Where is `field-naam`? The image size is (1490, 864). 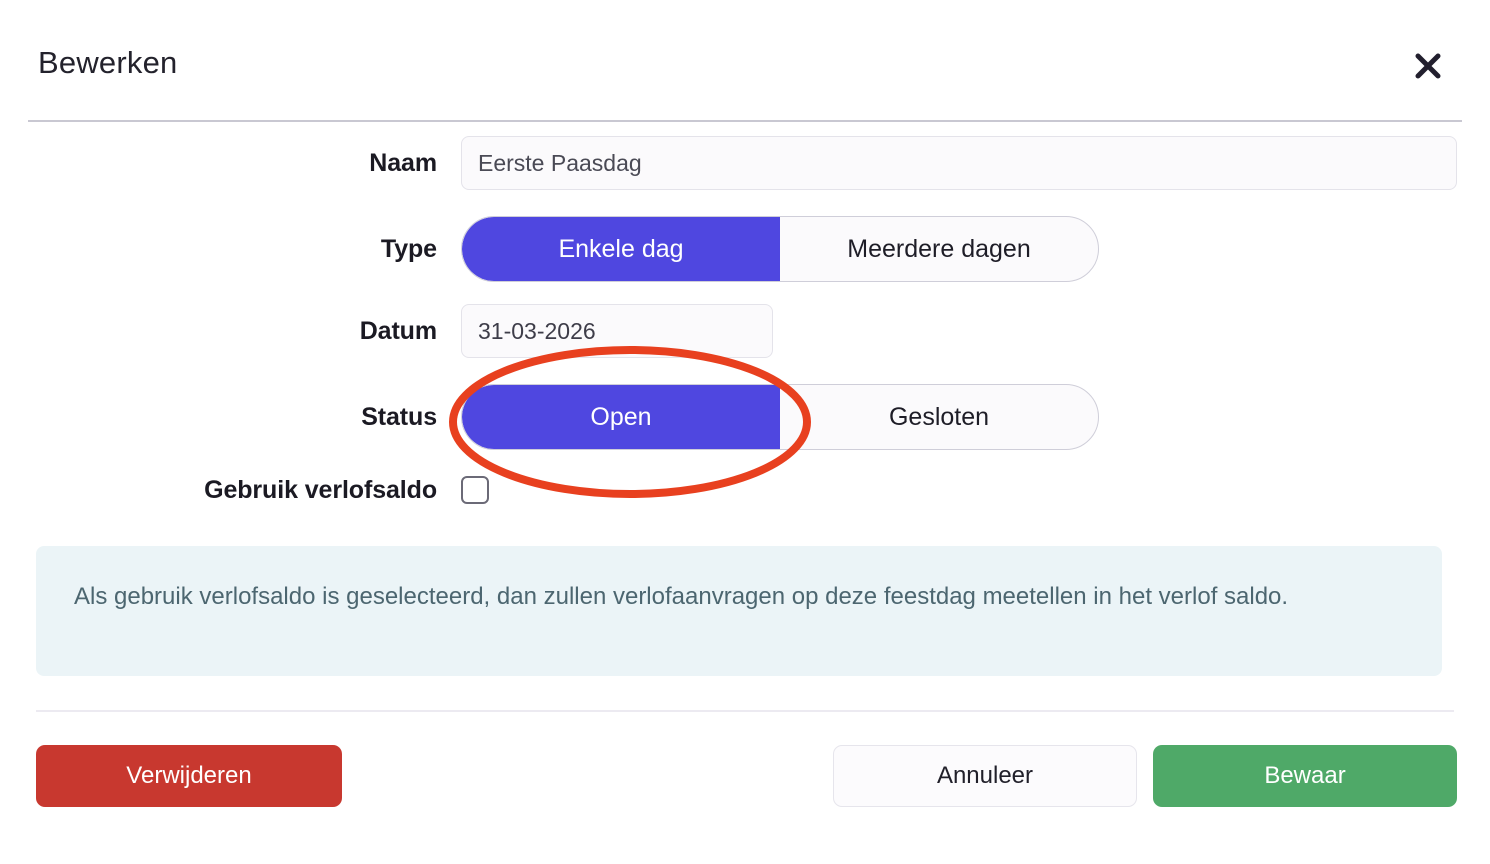
field-naam is located at coordinates (959, 163).